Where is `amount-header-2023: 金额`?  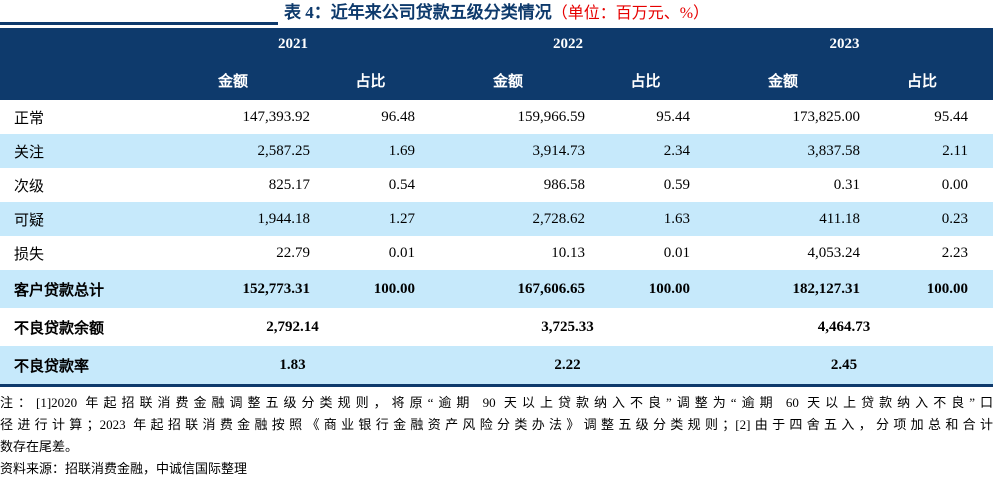 amount-header-2023: 金额 is located at coordinates (795, 80).